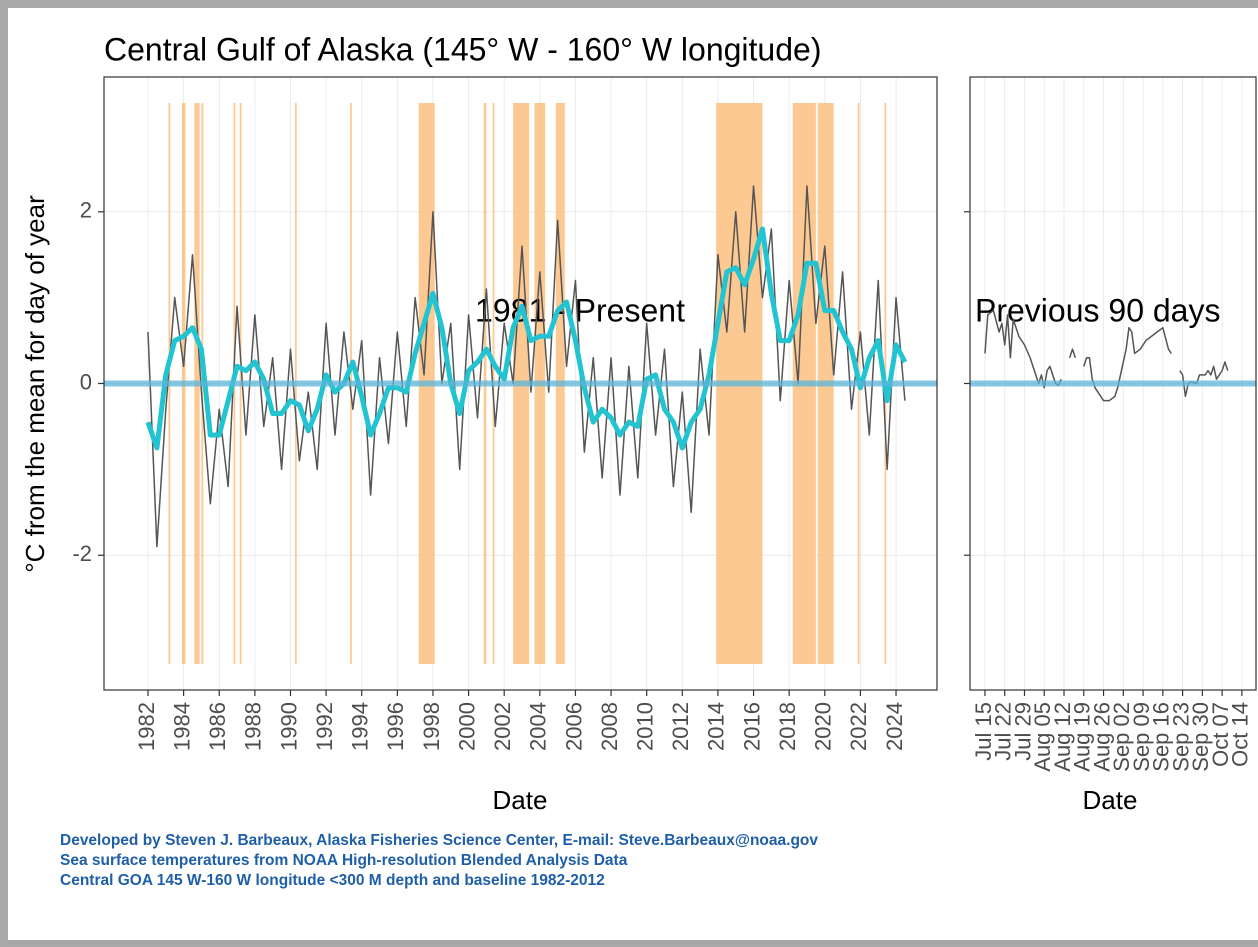 The image size is (1258, 947). Describe the element at coordinates (1097, 310) in the screenshot. I see `annotation: Previous 90 days` at that location.